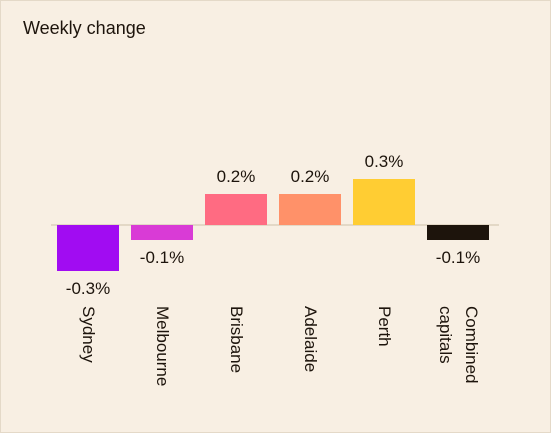  I want to click on category-label: Adelaide, so click(310, 339).